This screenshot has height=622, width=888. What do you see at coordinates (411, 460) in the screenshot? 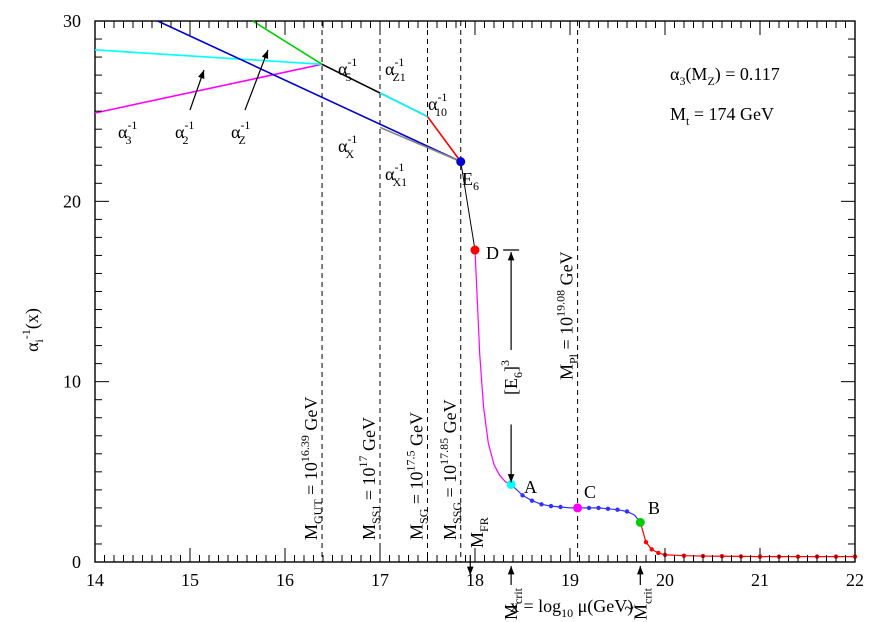
I see `threshold-label-part: 17.5` at bounding box center [411, 460].